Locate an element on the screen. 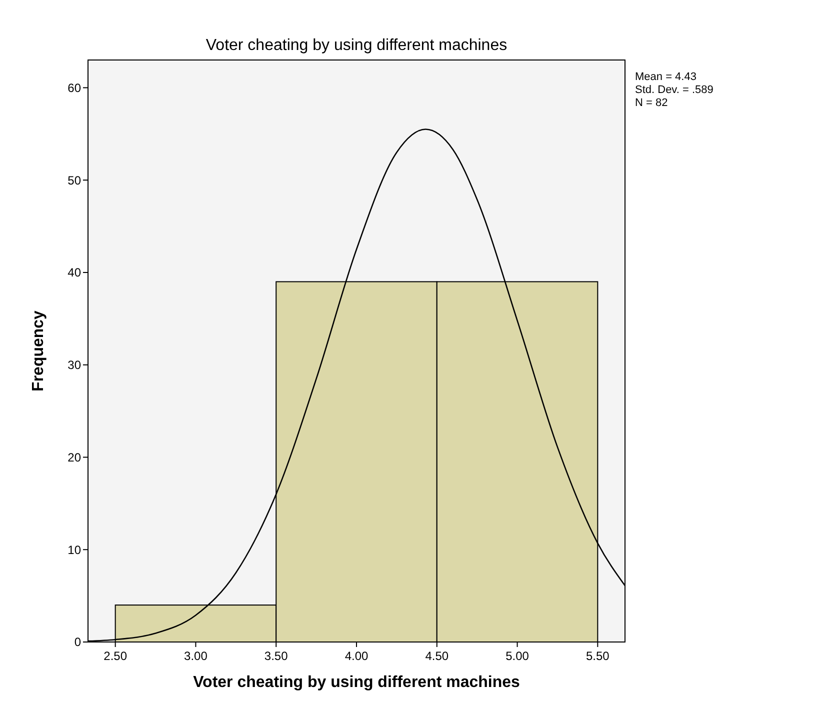 This screenshot has width=819, height=724. y-tick-label: 50 is located at coordinates (75, 180).